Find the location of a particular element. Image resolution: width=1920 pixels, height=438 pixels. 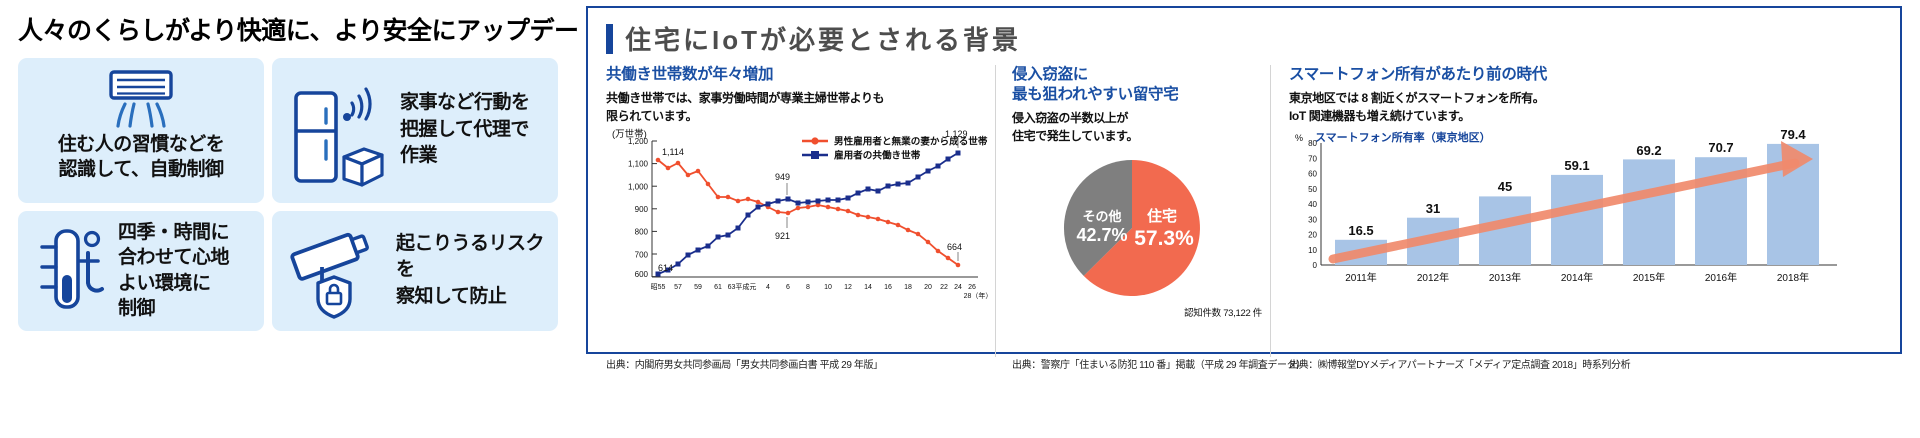

section1-sub-line1: 共働き世帯では、家事労働時間が専業主婦世帯よりも is located at coordinates (745, 98).